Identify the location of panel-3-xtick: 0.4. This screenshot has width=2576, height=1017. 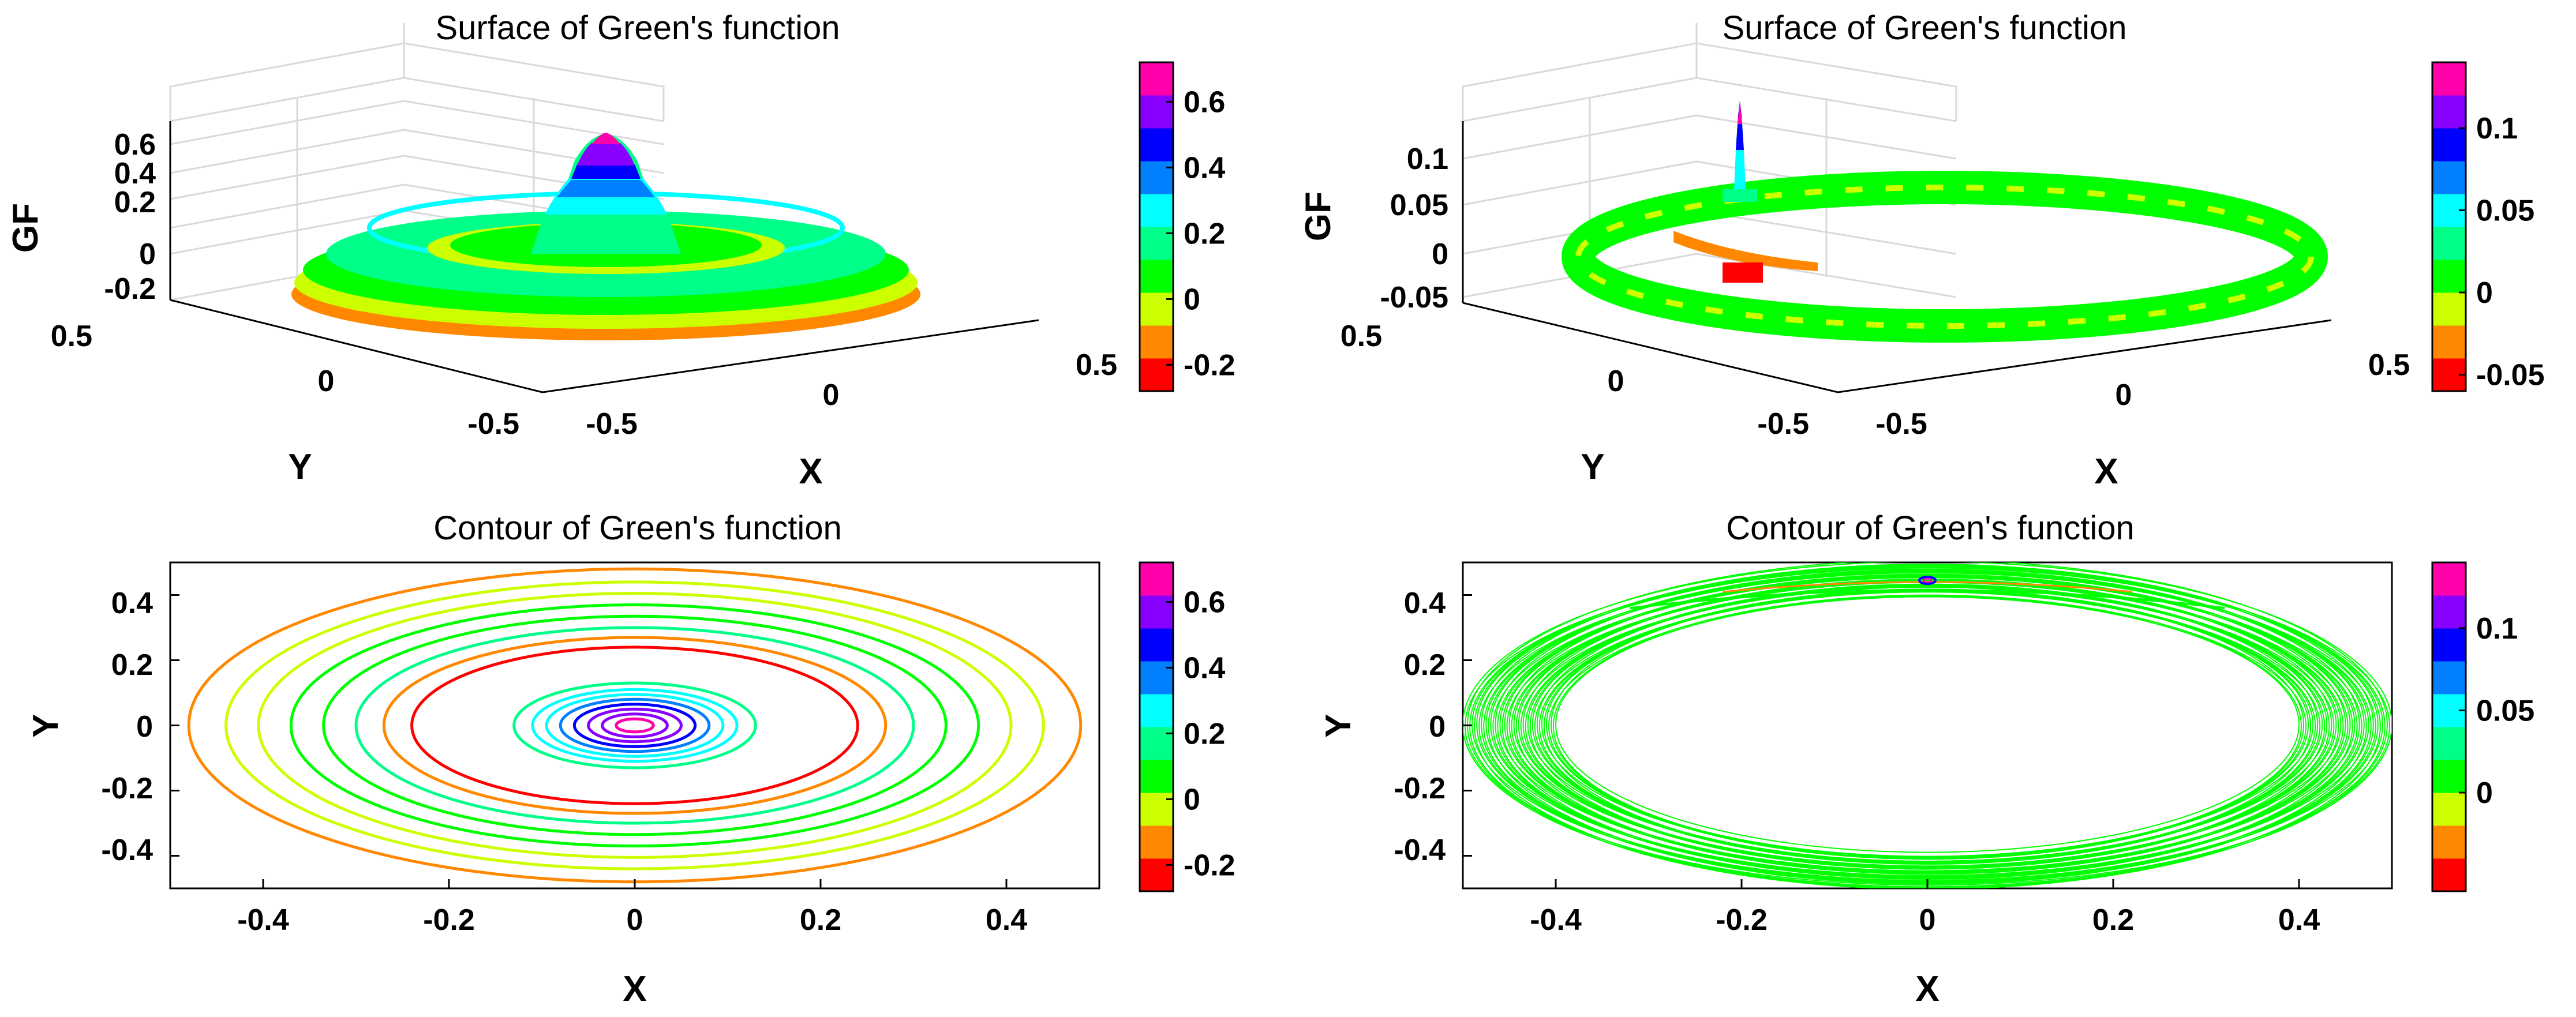
(1006, 920).